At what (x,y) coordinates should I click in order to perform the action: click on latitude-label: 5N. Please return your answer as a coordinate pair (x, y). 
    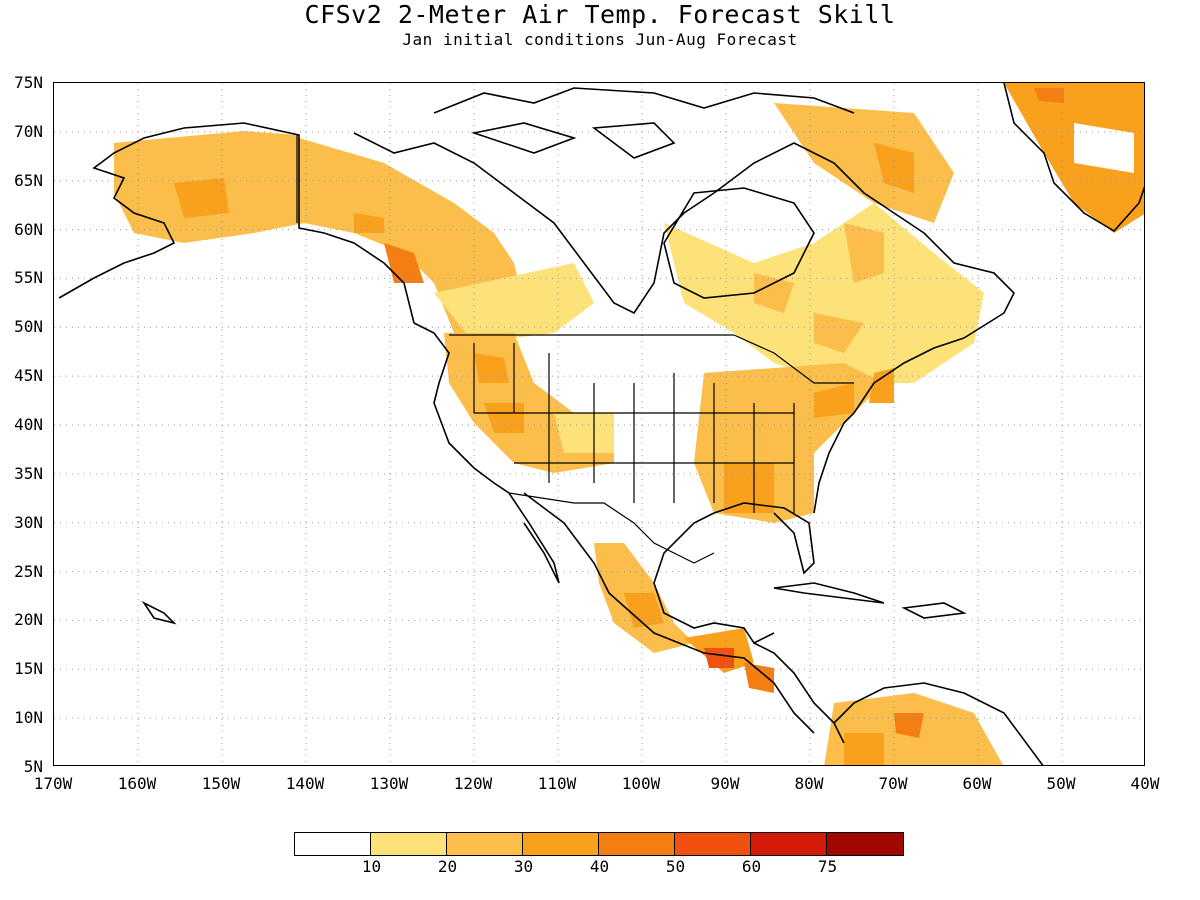
    Looking at the image, I should click on (33, 766).